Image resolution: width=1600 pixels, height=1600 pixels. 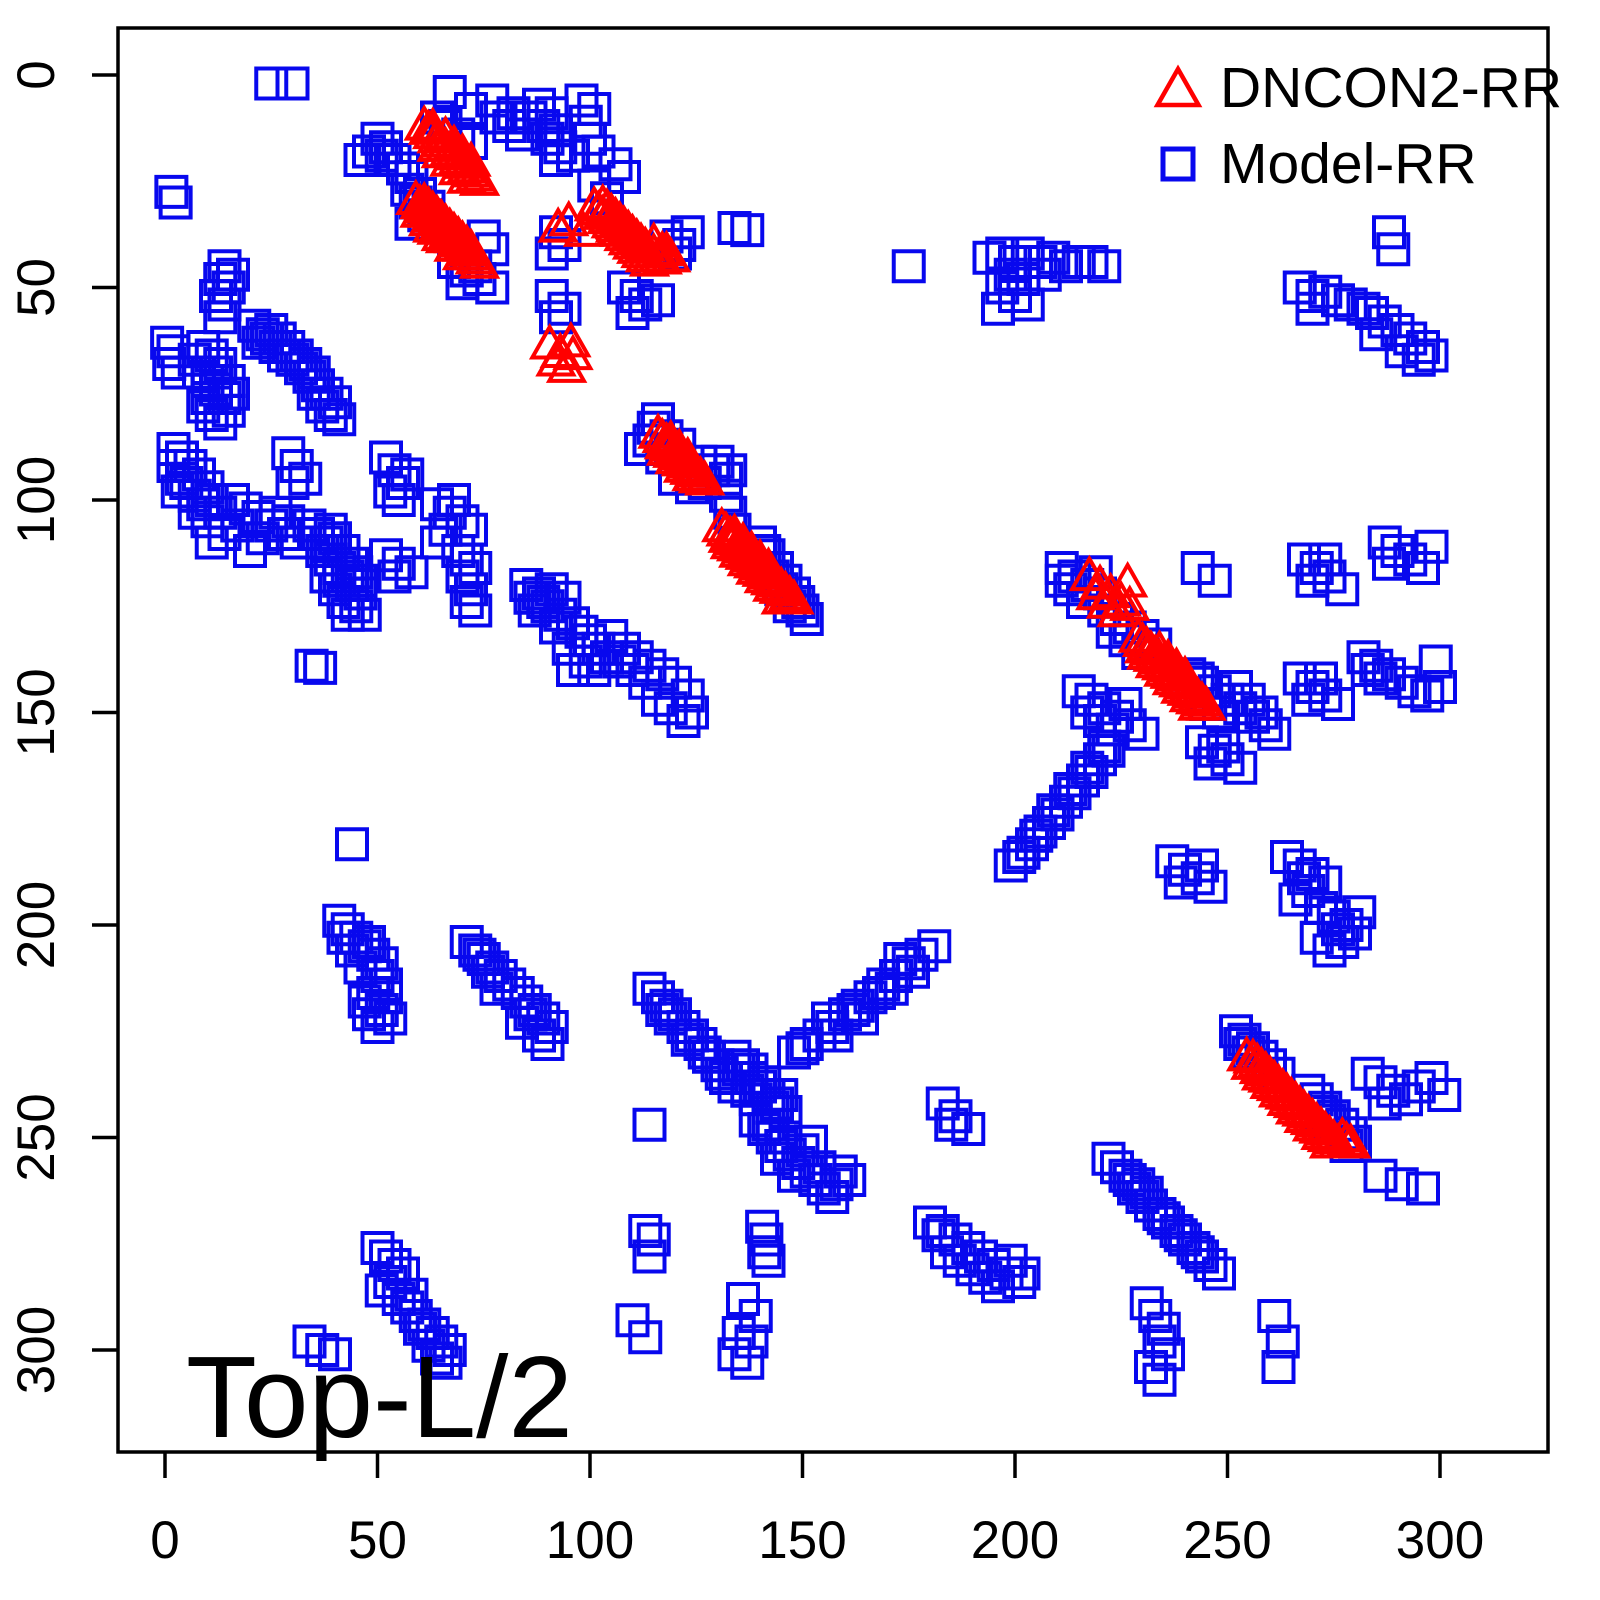 I want to click on triangle-marker-icon, so click(x=1178, y=86).